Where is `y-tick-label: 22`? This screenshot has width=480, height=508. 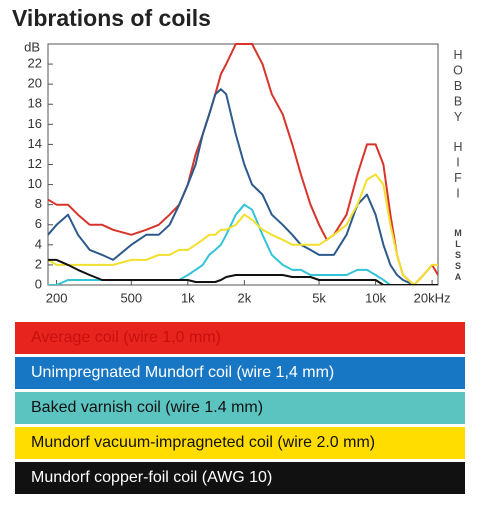 y-tick-label: 22 is located at coordinates (35, 63).